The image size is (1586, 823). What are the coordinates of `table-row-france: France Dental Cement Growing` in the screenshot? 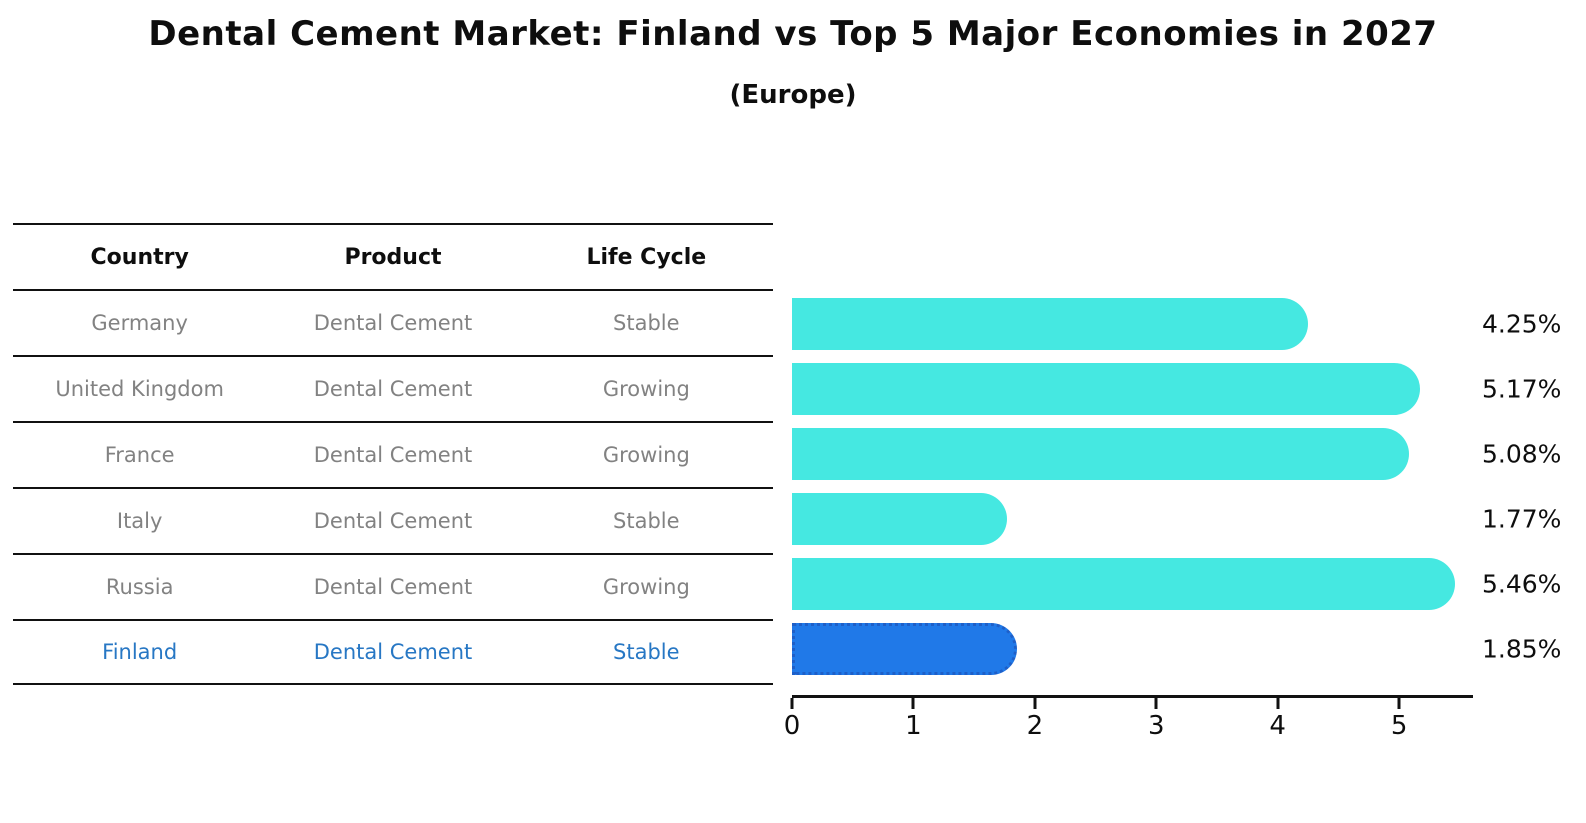 It's located at (393, 454).